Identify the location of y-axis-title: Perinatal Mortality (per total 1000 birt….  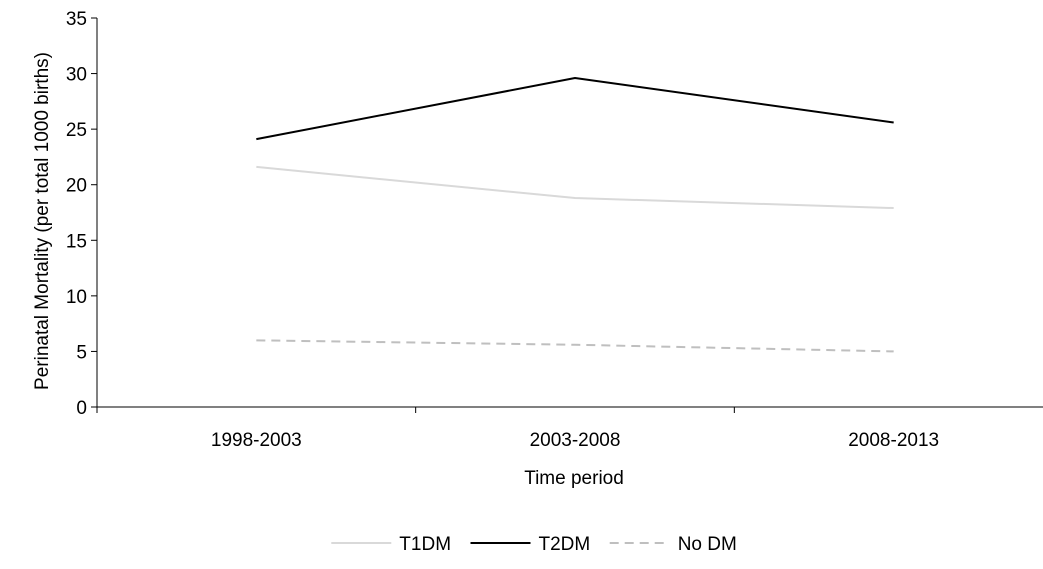
(42, 221).